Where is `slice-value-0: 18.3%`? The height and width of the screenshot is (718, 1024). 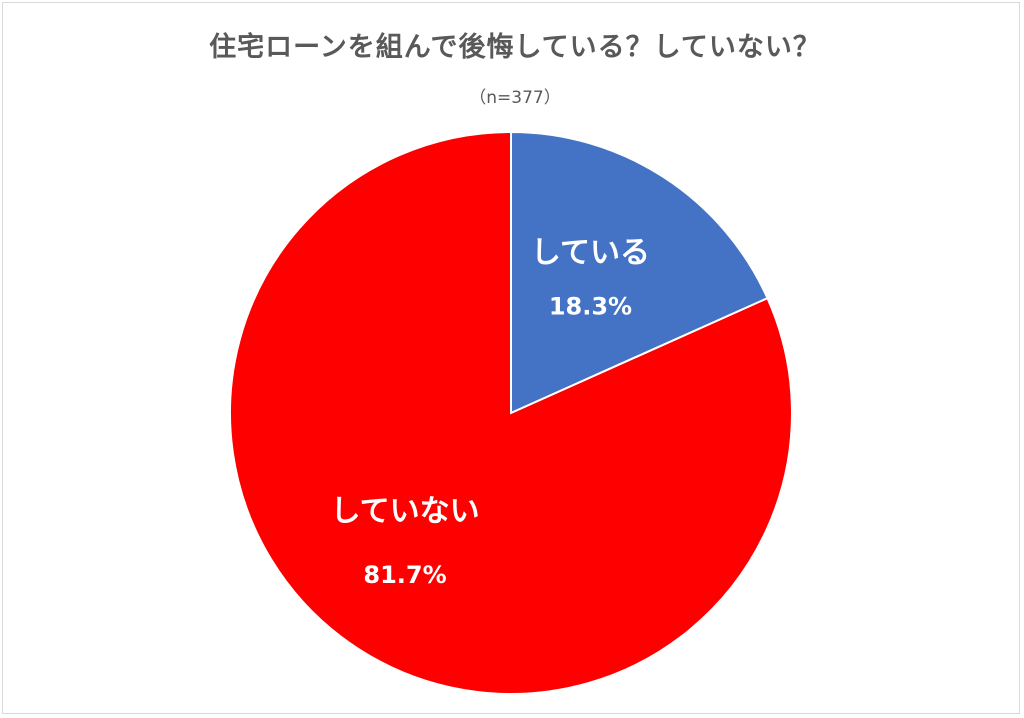
slice-value-0: 18.3% is located at coordinates (590, 306).